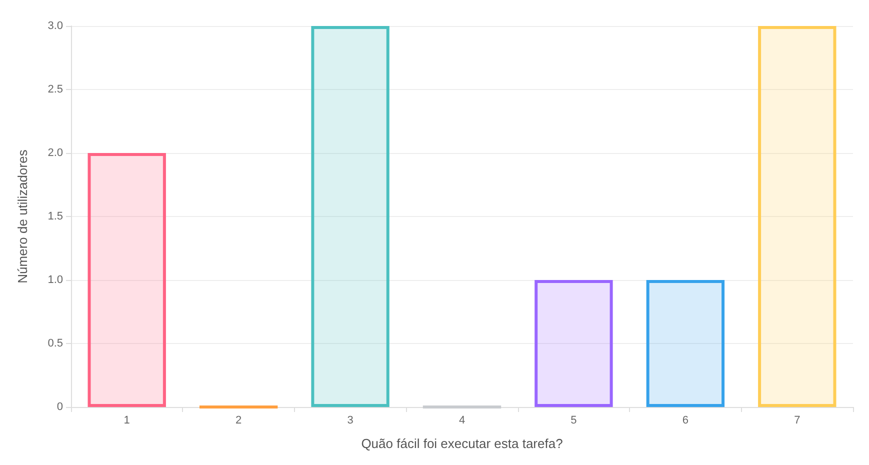 This screenshot has width=869, height=465. What do you see at coordinates (55, 153) in the screenshot?
I see `y-tick-label: 2.0` at bounding box center [55, 153].